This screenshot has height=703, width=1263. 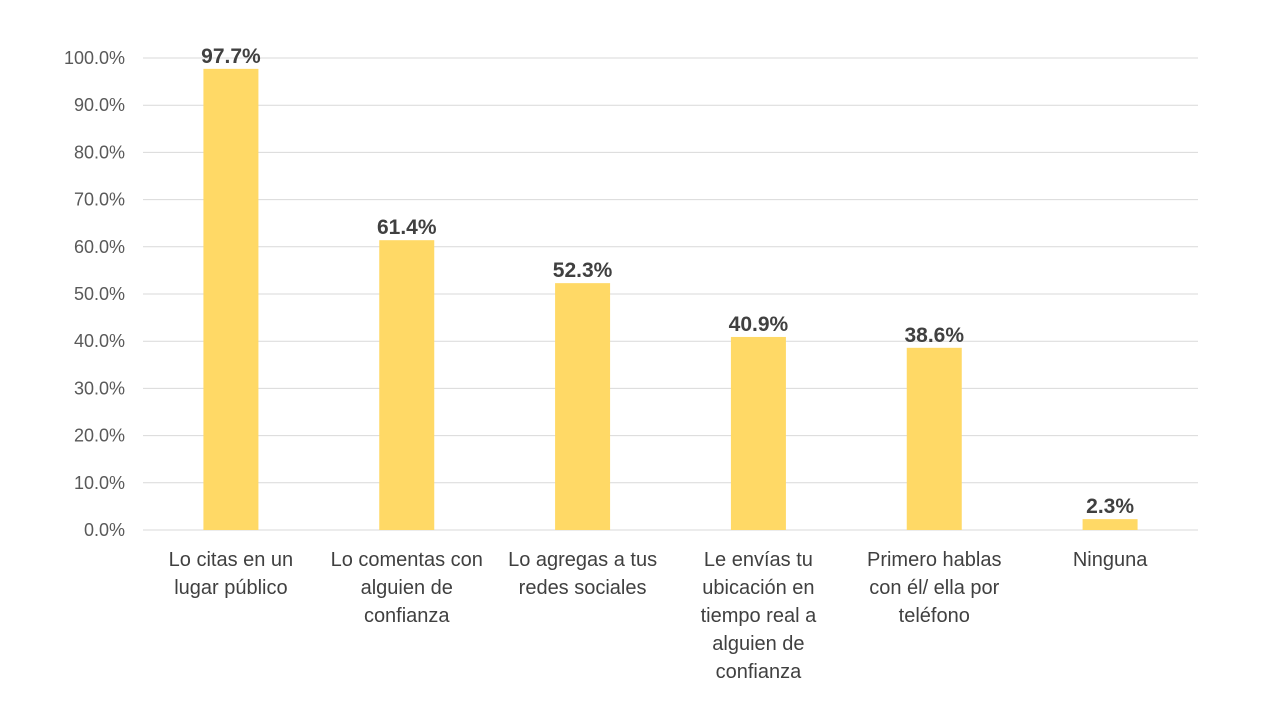 I want to click on category-label-line: tiempo real a, so click(x=759, y=616).